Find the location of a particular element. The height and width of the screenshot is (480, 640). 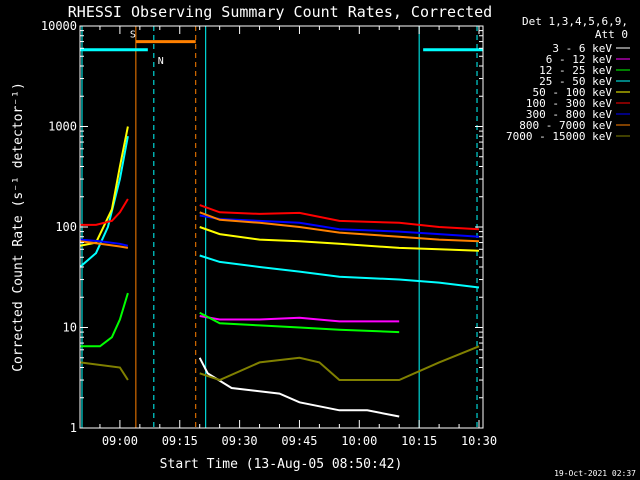

x-tick-label: 10:15 is located at coordinates (419, 441).